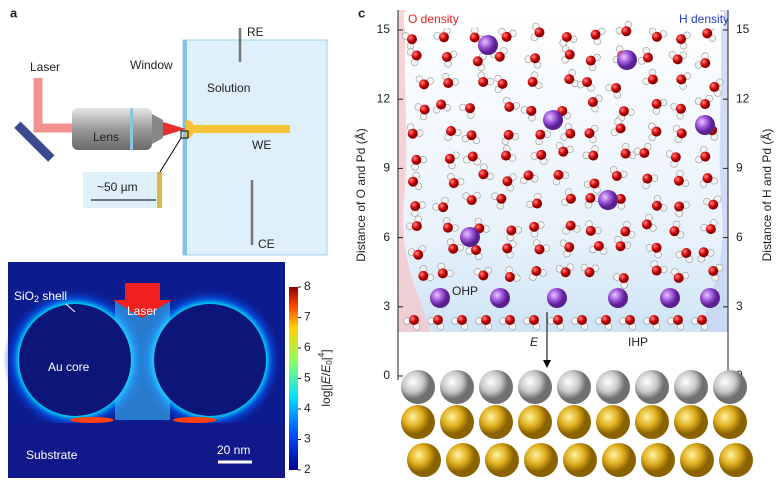 The height and width of the screenshot is (490, 780). Describe the element at coordinates (131, 129) in the screenshot. I see `lens-ring` at that location.